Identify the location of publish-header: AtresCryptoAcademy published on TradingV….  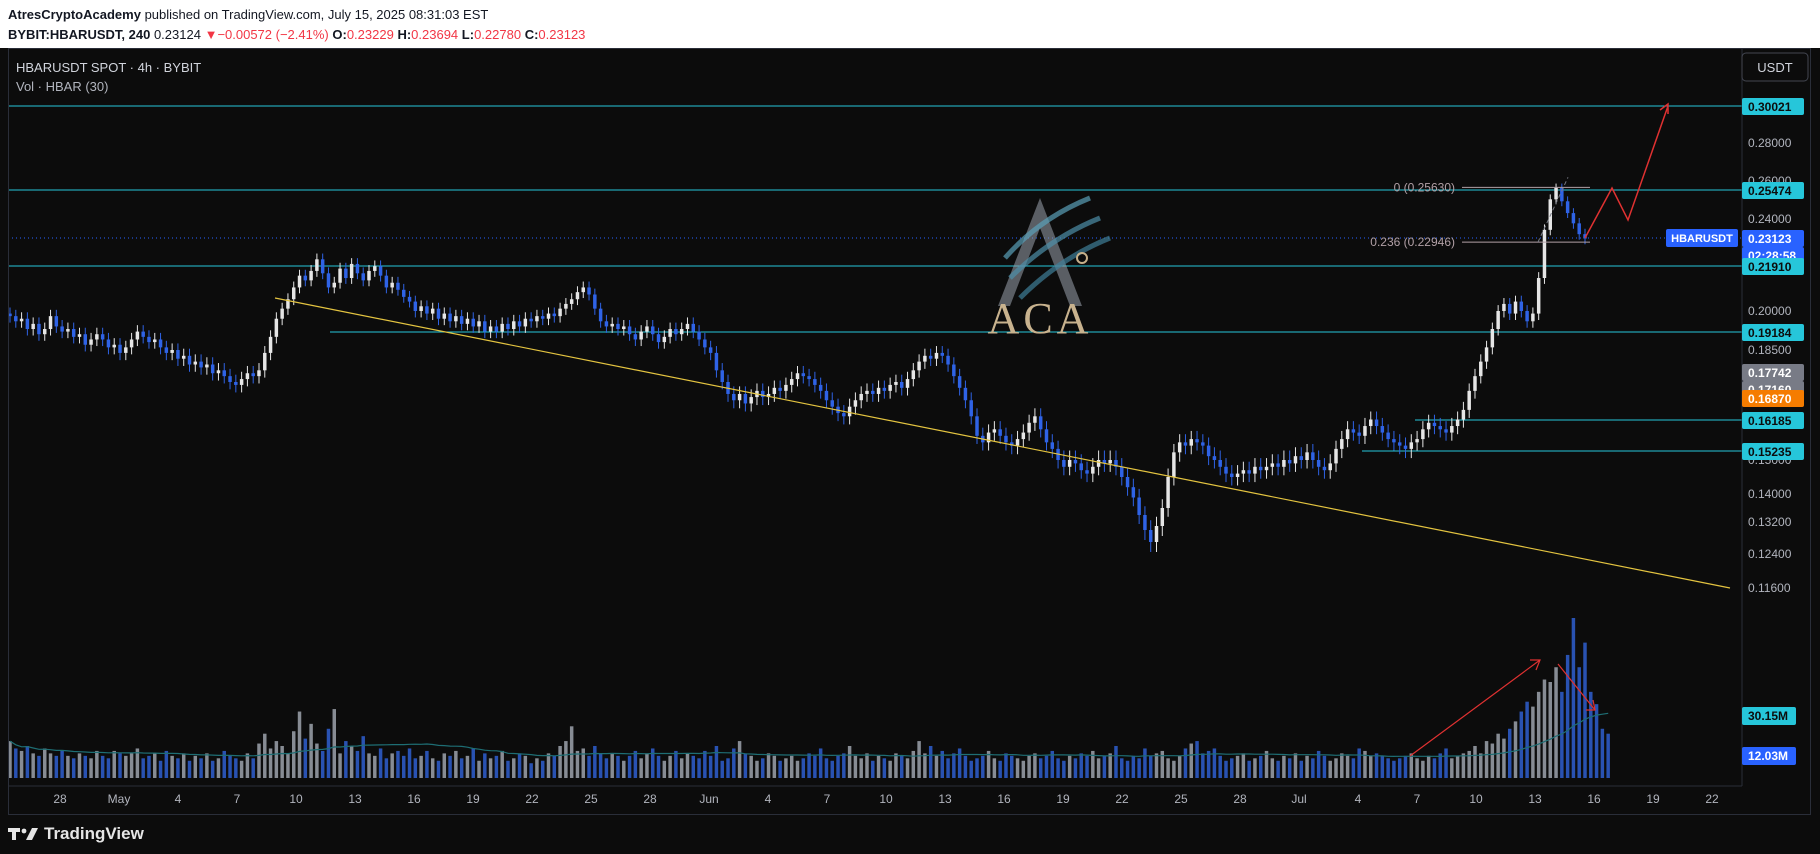
(910, 24).